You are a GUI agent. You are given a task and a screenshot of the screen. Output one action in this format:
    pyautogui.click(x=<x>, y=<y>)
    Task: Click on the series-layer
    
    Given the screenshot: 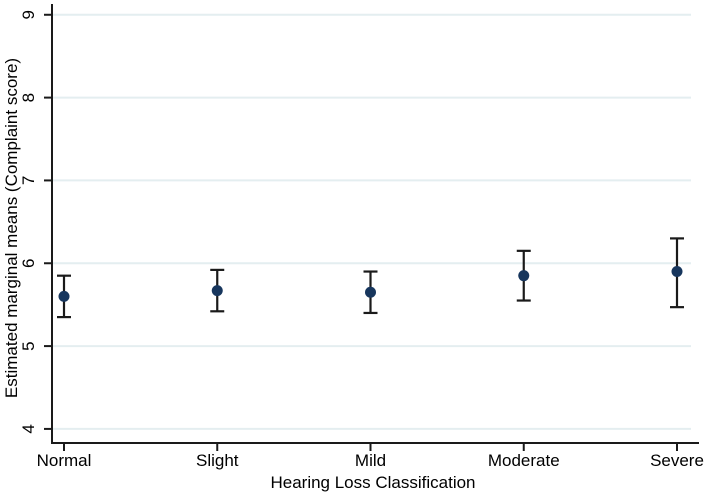 What is the action you would take?
    pyautogui.click(x=370, y=278)
    